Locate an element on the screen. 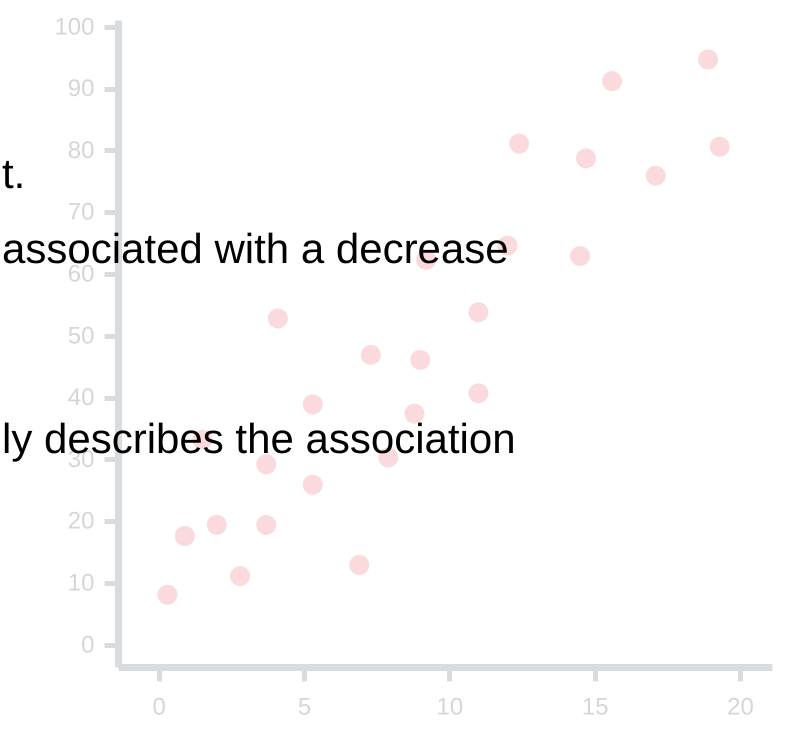  text: t. is located at coordinates (14, 173).